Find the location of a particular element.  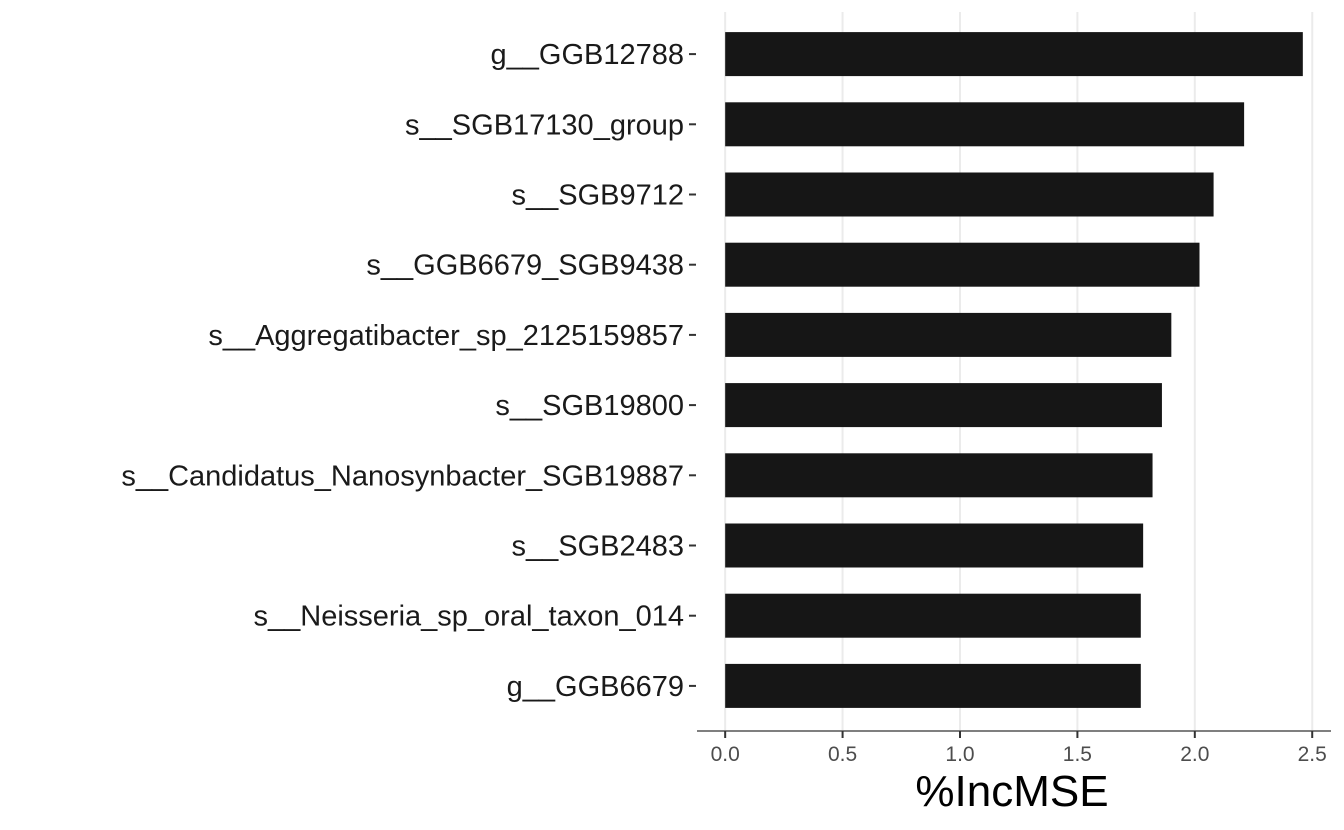

category-label-0: g__GGB12788 is located at coordinates (587, 55).